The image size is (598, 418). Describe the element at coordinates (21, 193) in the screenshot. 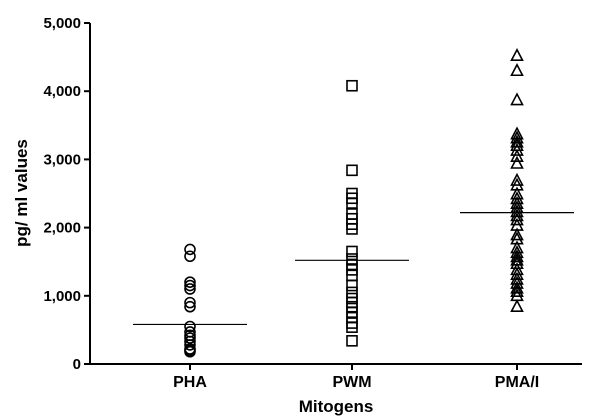

I see `y-axis-title: pg/ ml values` at that location.